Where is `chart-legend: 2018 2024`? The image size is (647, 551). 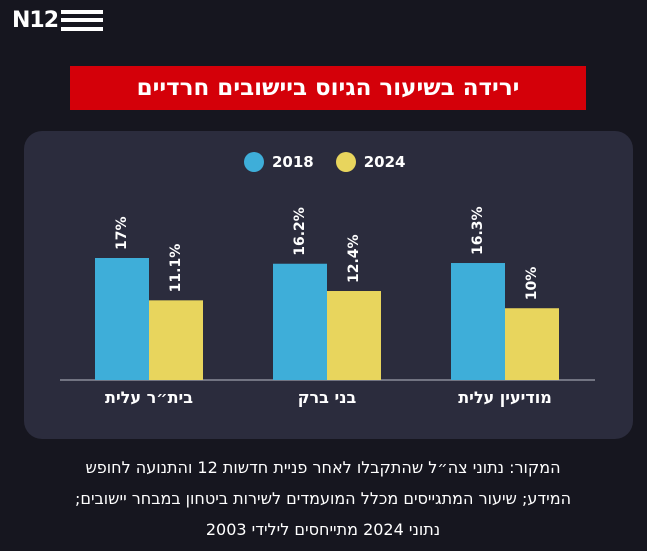
chart-legend: 2018 2024 is located at coordinates (336, 162).